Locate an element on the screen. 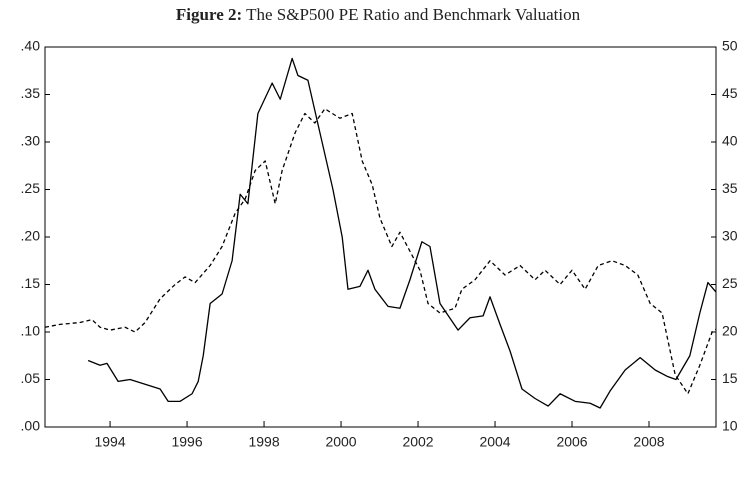 This screenshot has height=492, width=756. y2-tick-label: 25 is located at coordinates (730, 283).